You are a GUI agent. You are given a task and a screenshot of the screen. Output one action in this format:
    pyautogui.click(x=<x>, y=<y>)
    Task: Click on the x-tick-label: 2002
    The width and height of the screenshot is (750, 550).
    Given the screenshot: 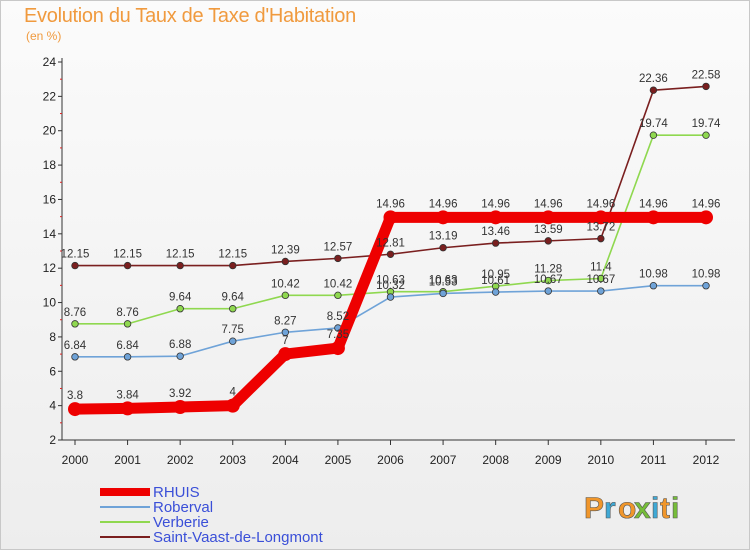 What is the action you would take?
    pyautogui.click(x=180, y=460)
    